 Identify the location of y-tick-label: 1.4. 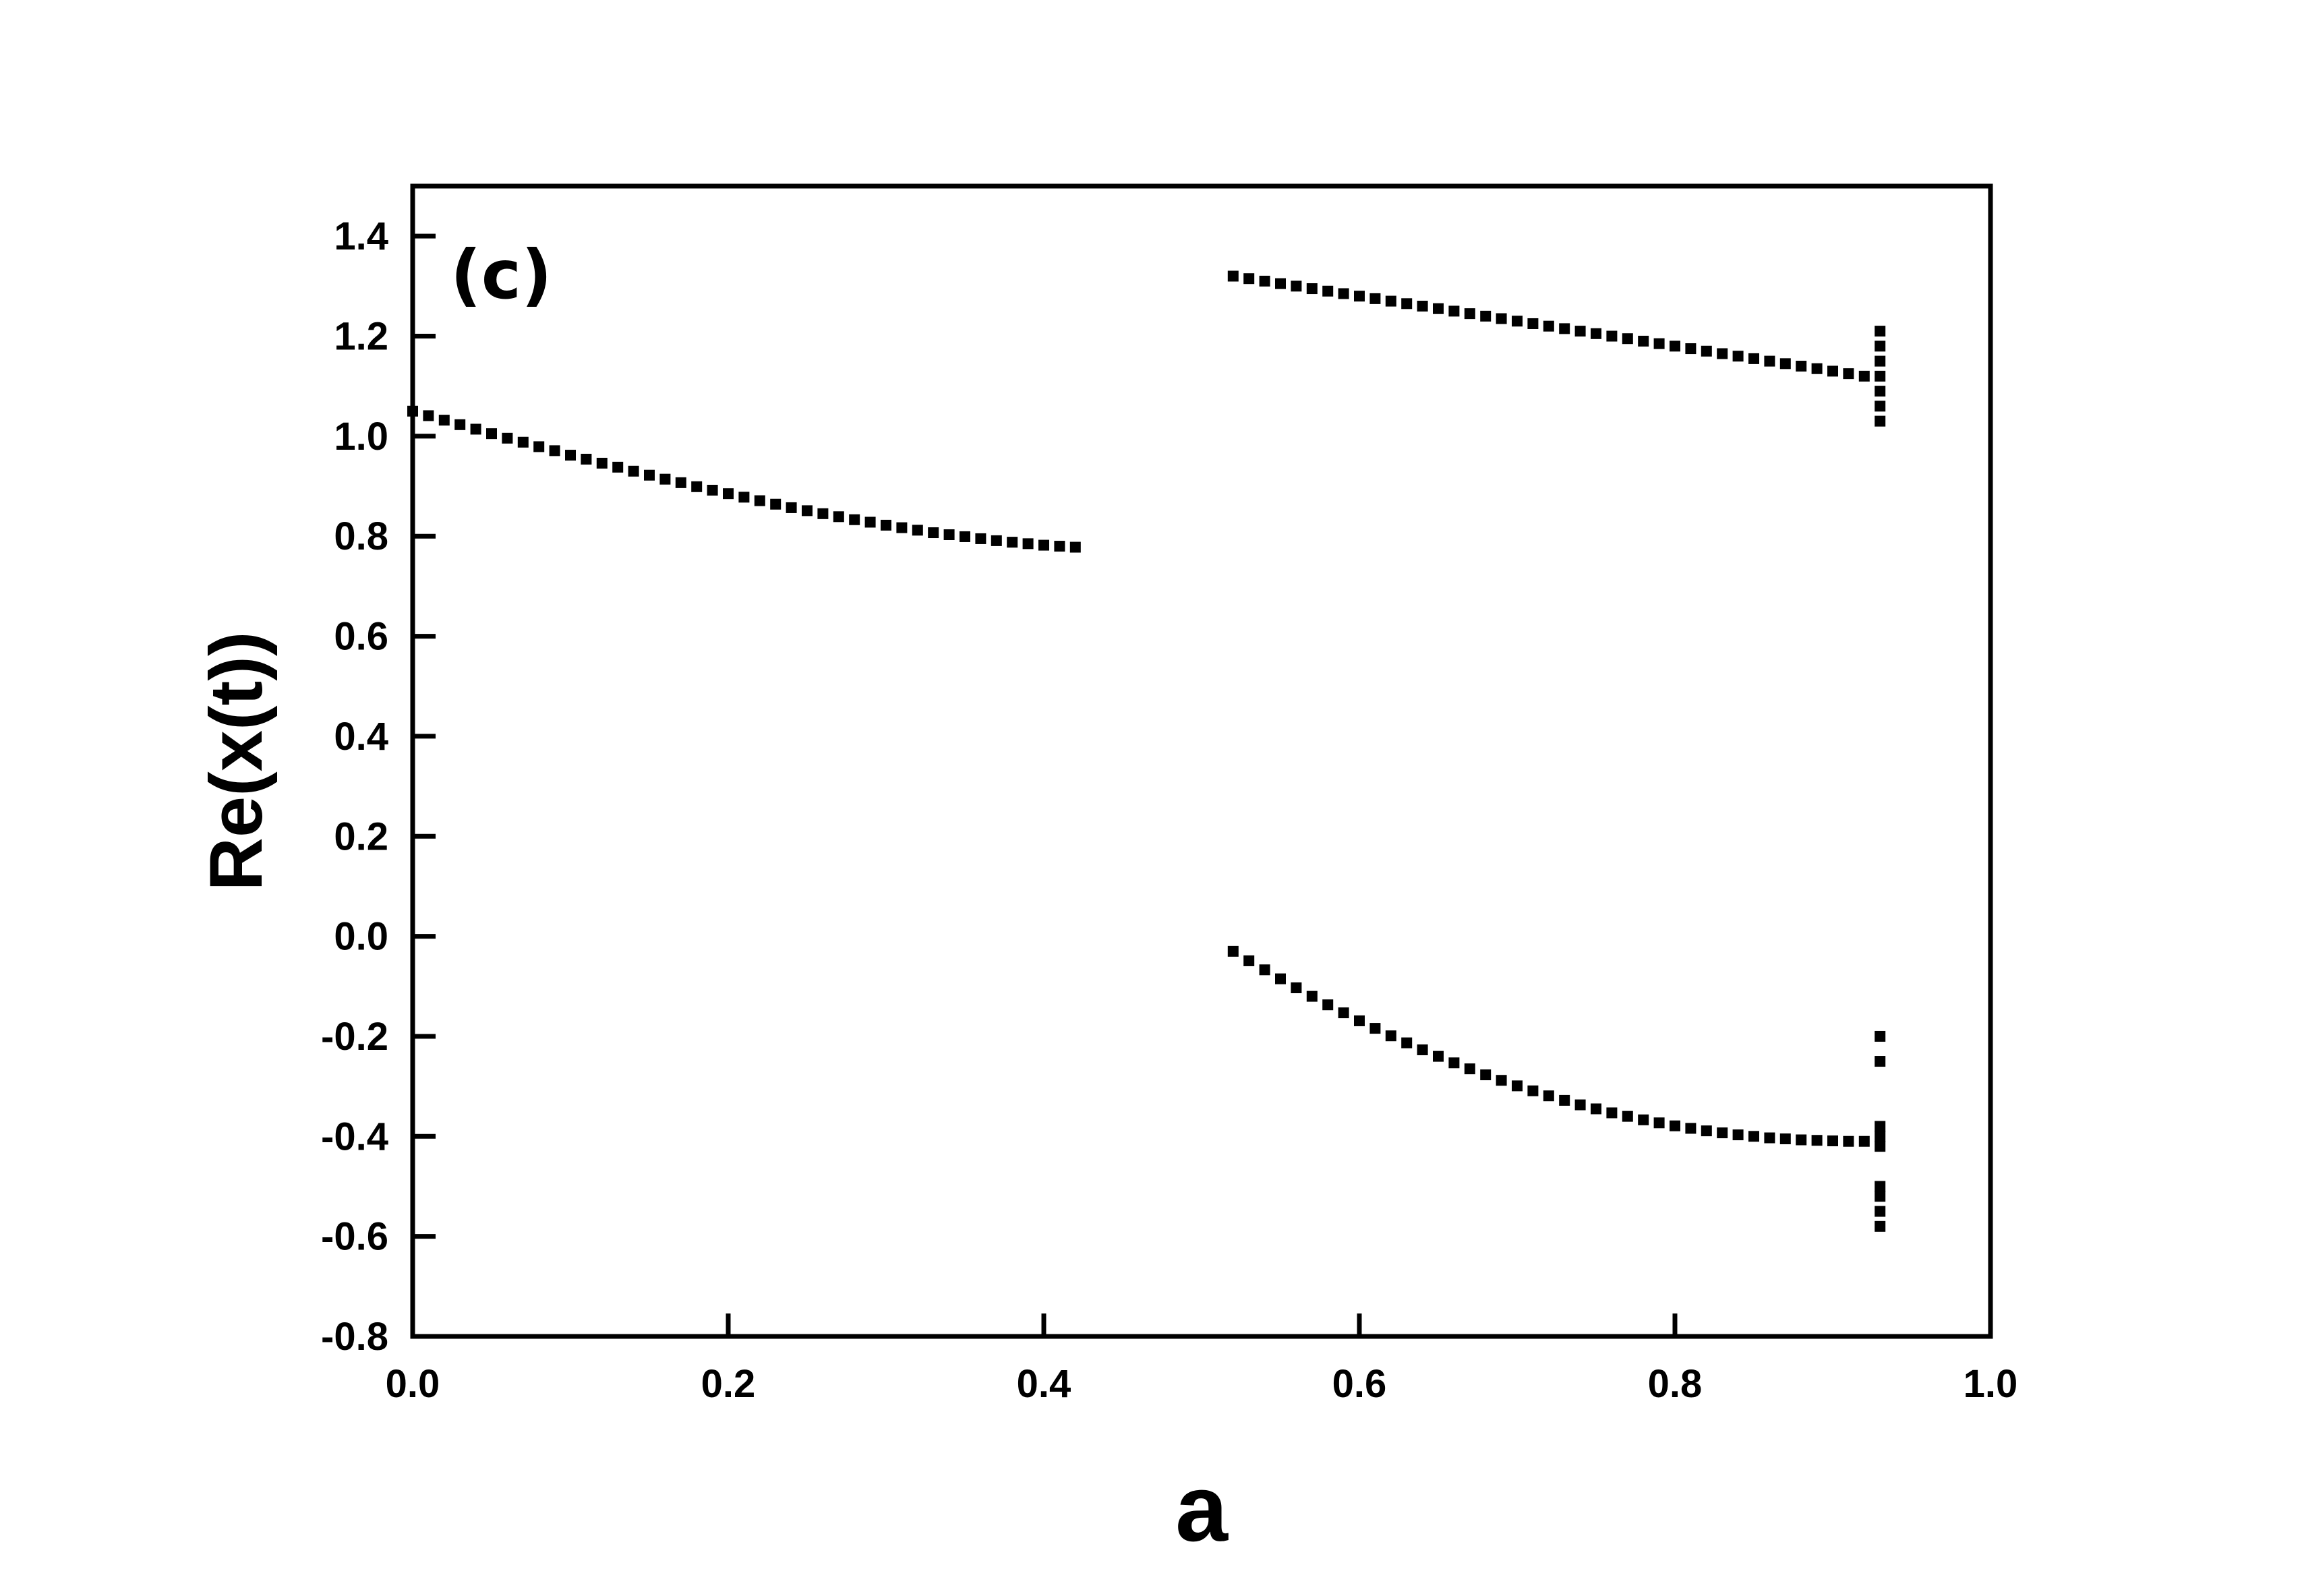
(361, 236).